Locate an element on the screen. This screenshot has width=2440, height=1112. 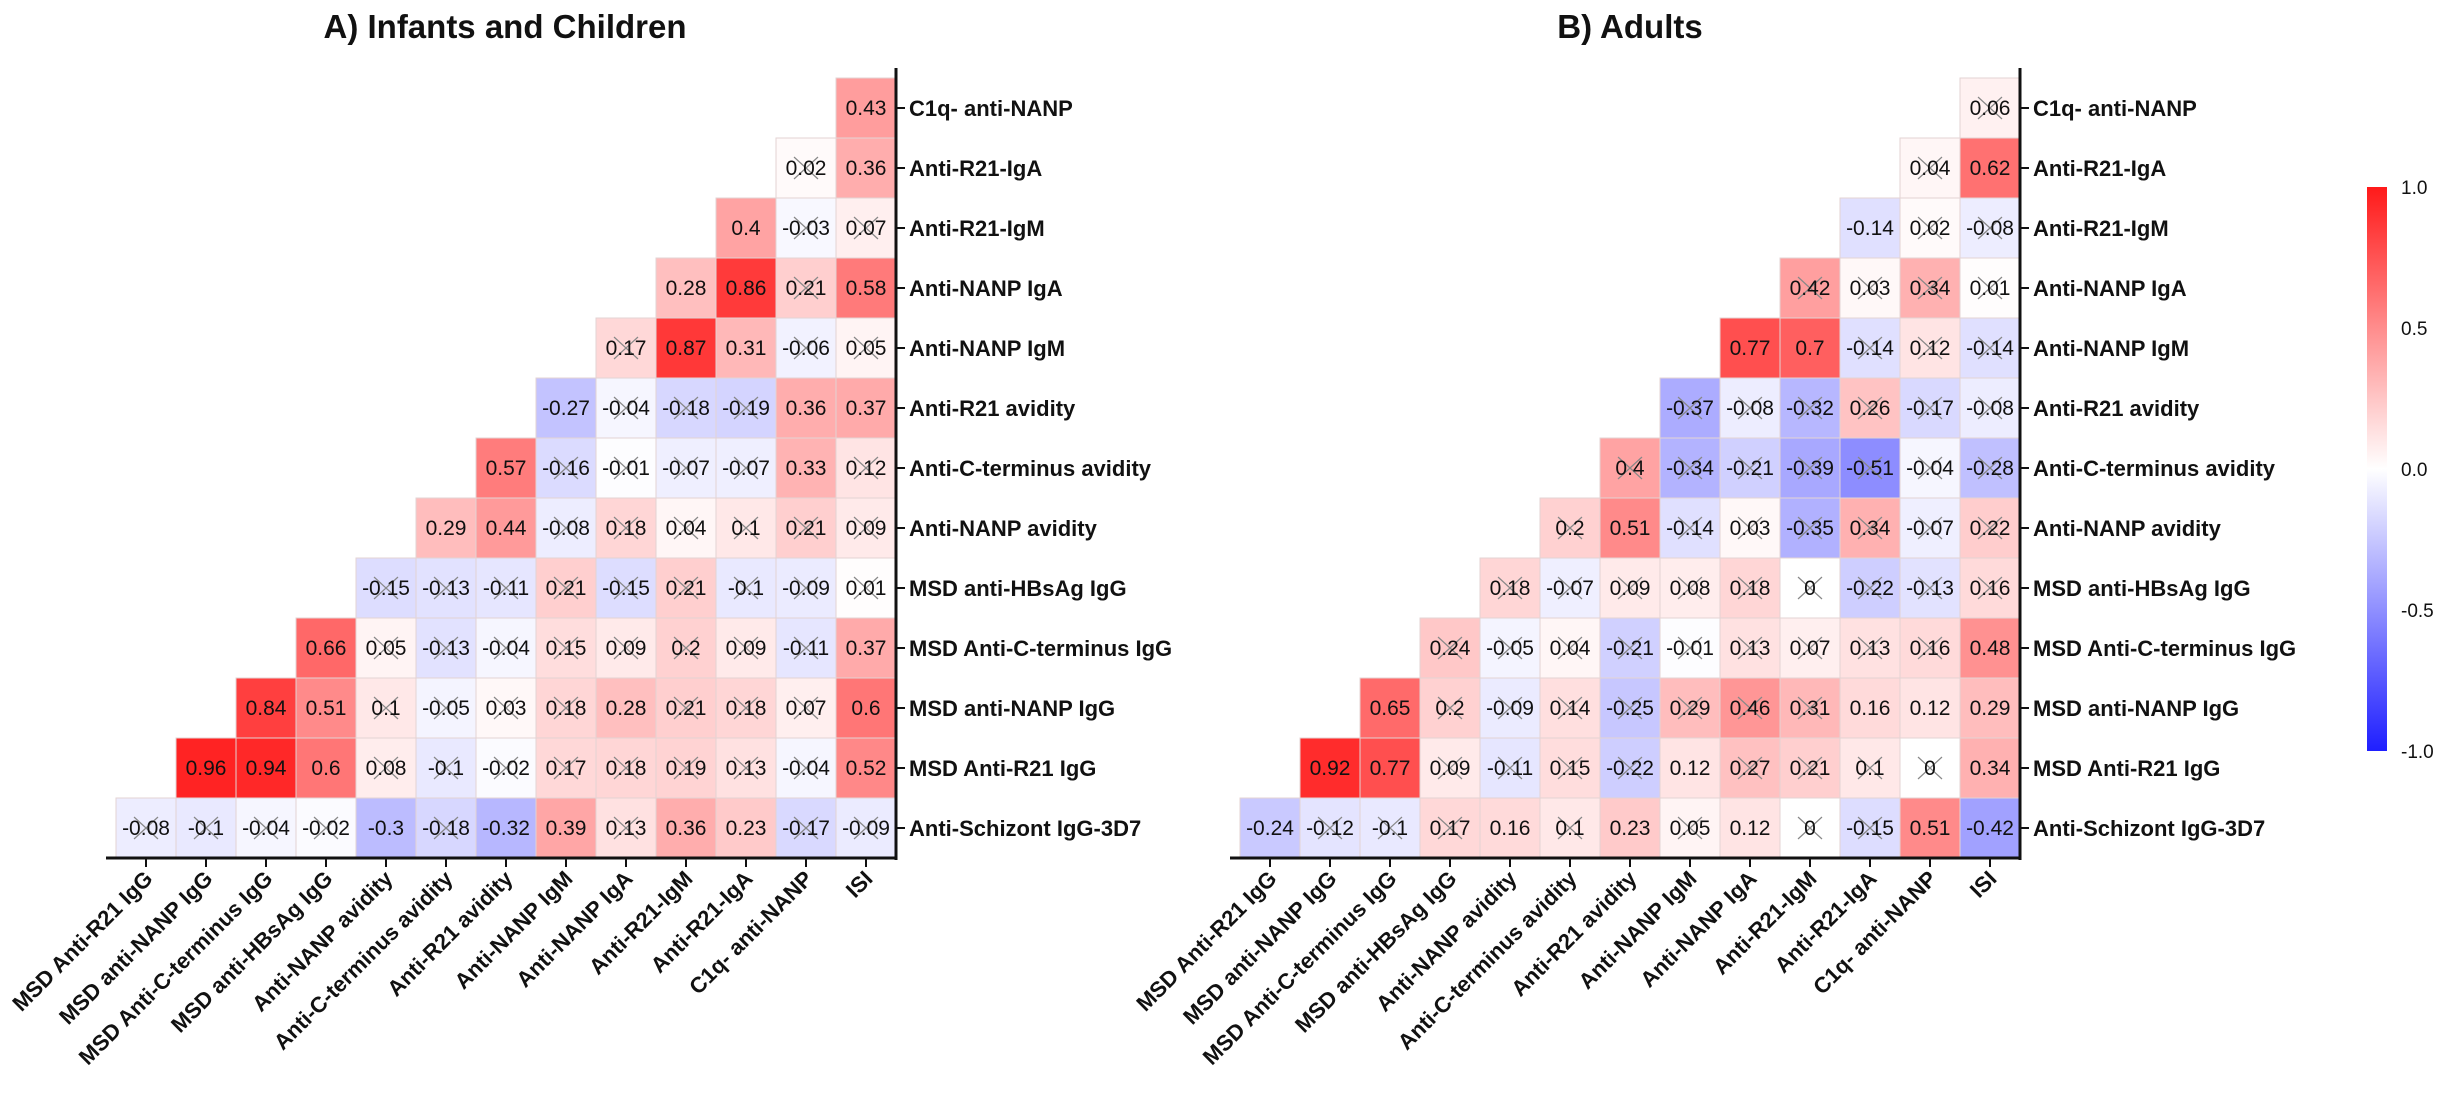
cell-value-label: 0.52 is located at coordinates (866, 768).